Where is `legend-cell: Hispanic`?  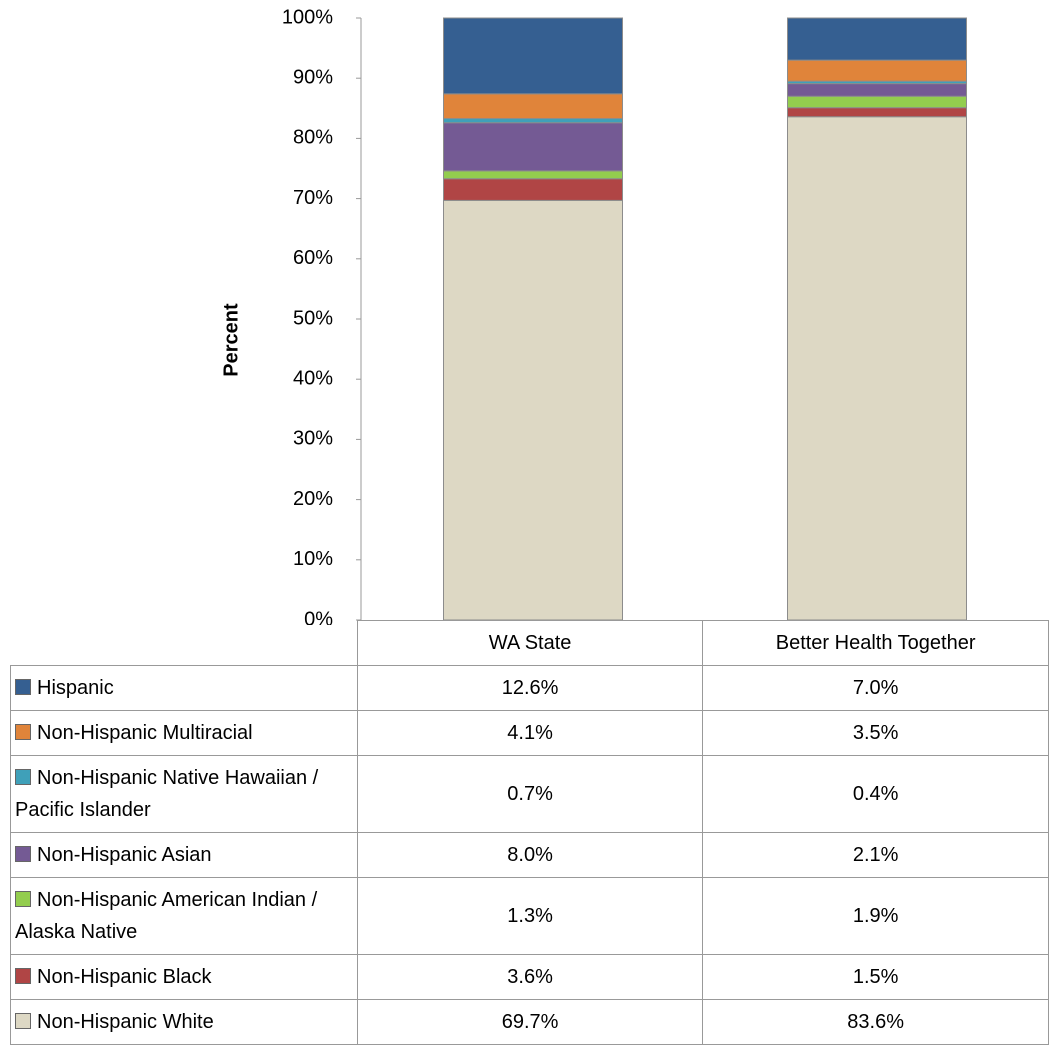
legend-cell: Hispanic is located at coordinates (184, 688).